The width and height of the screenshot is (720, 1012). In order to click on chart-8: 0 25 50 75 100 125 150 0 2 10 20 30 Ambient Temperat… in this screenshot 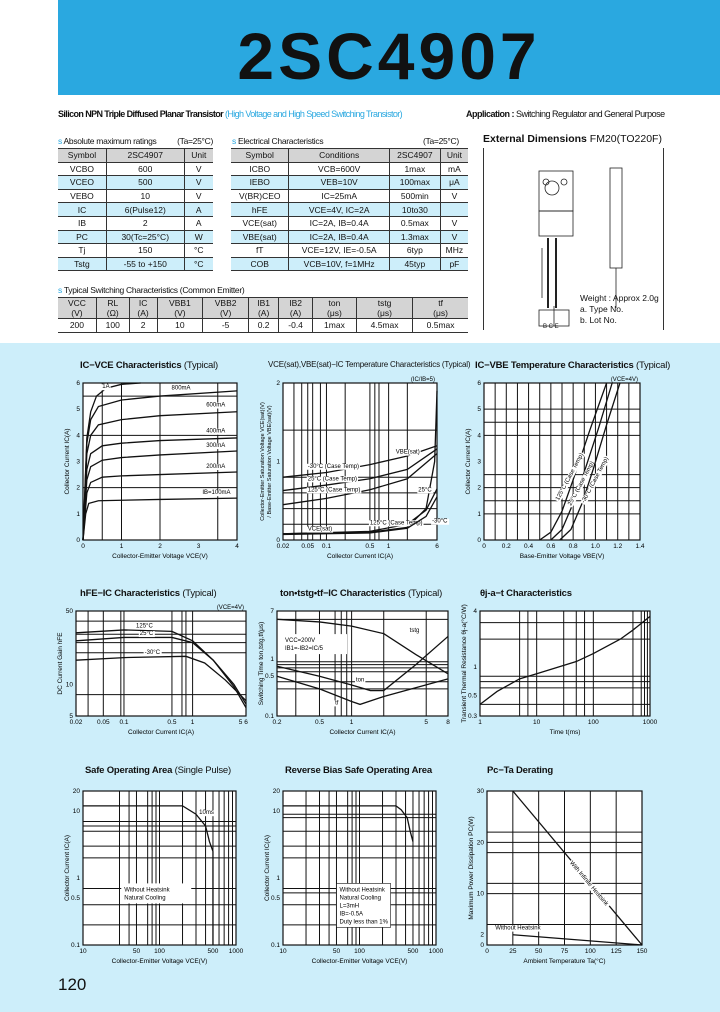, I will do `click(558, 876)`.